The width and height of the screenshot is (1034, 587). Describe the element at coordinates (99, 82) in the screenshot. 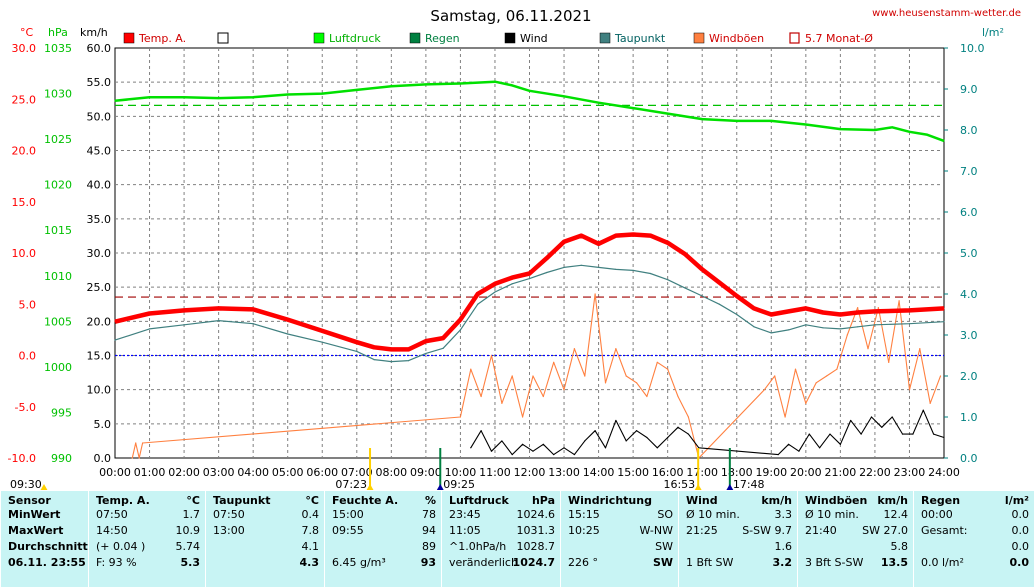

I see `wind-tick-label: 55.0` at that location.